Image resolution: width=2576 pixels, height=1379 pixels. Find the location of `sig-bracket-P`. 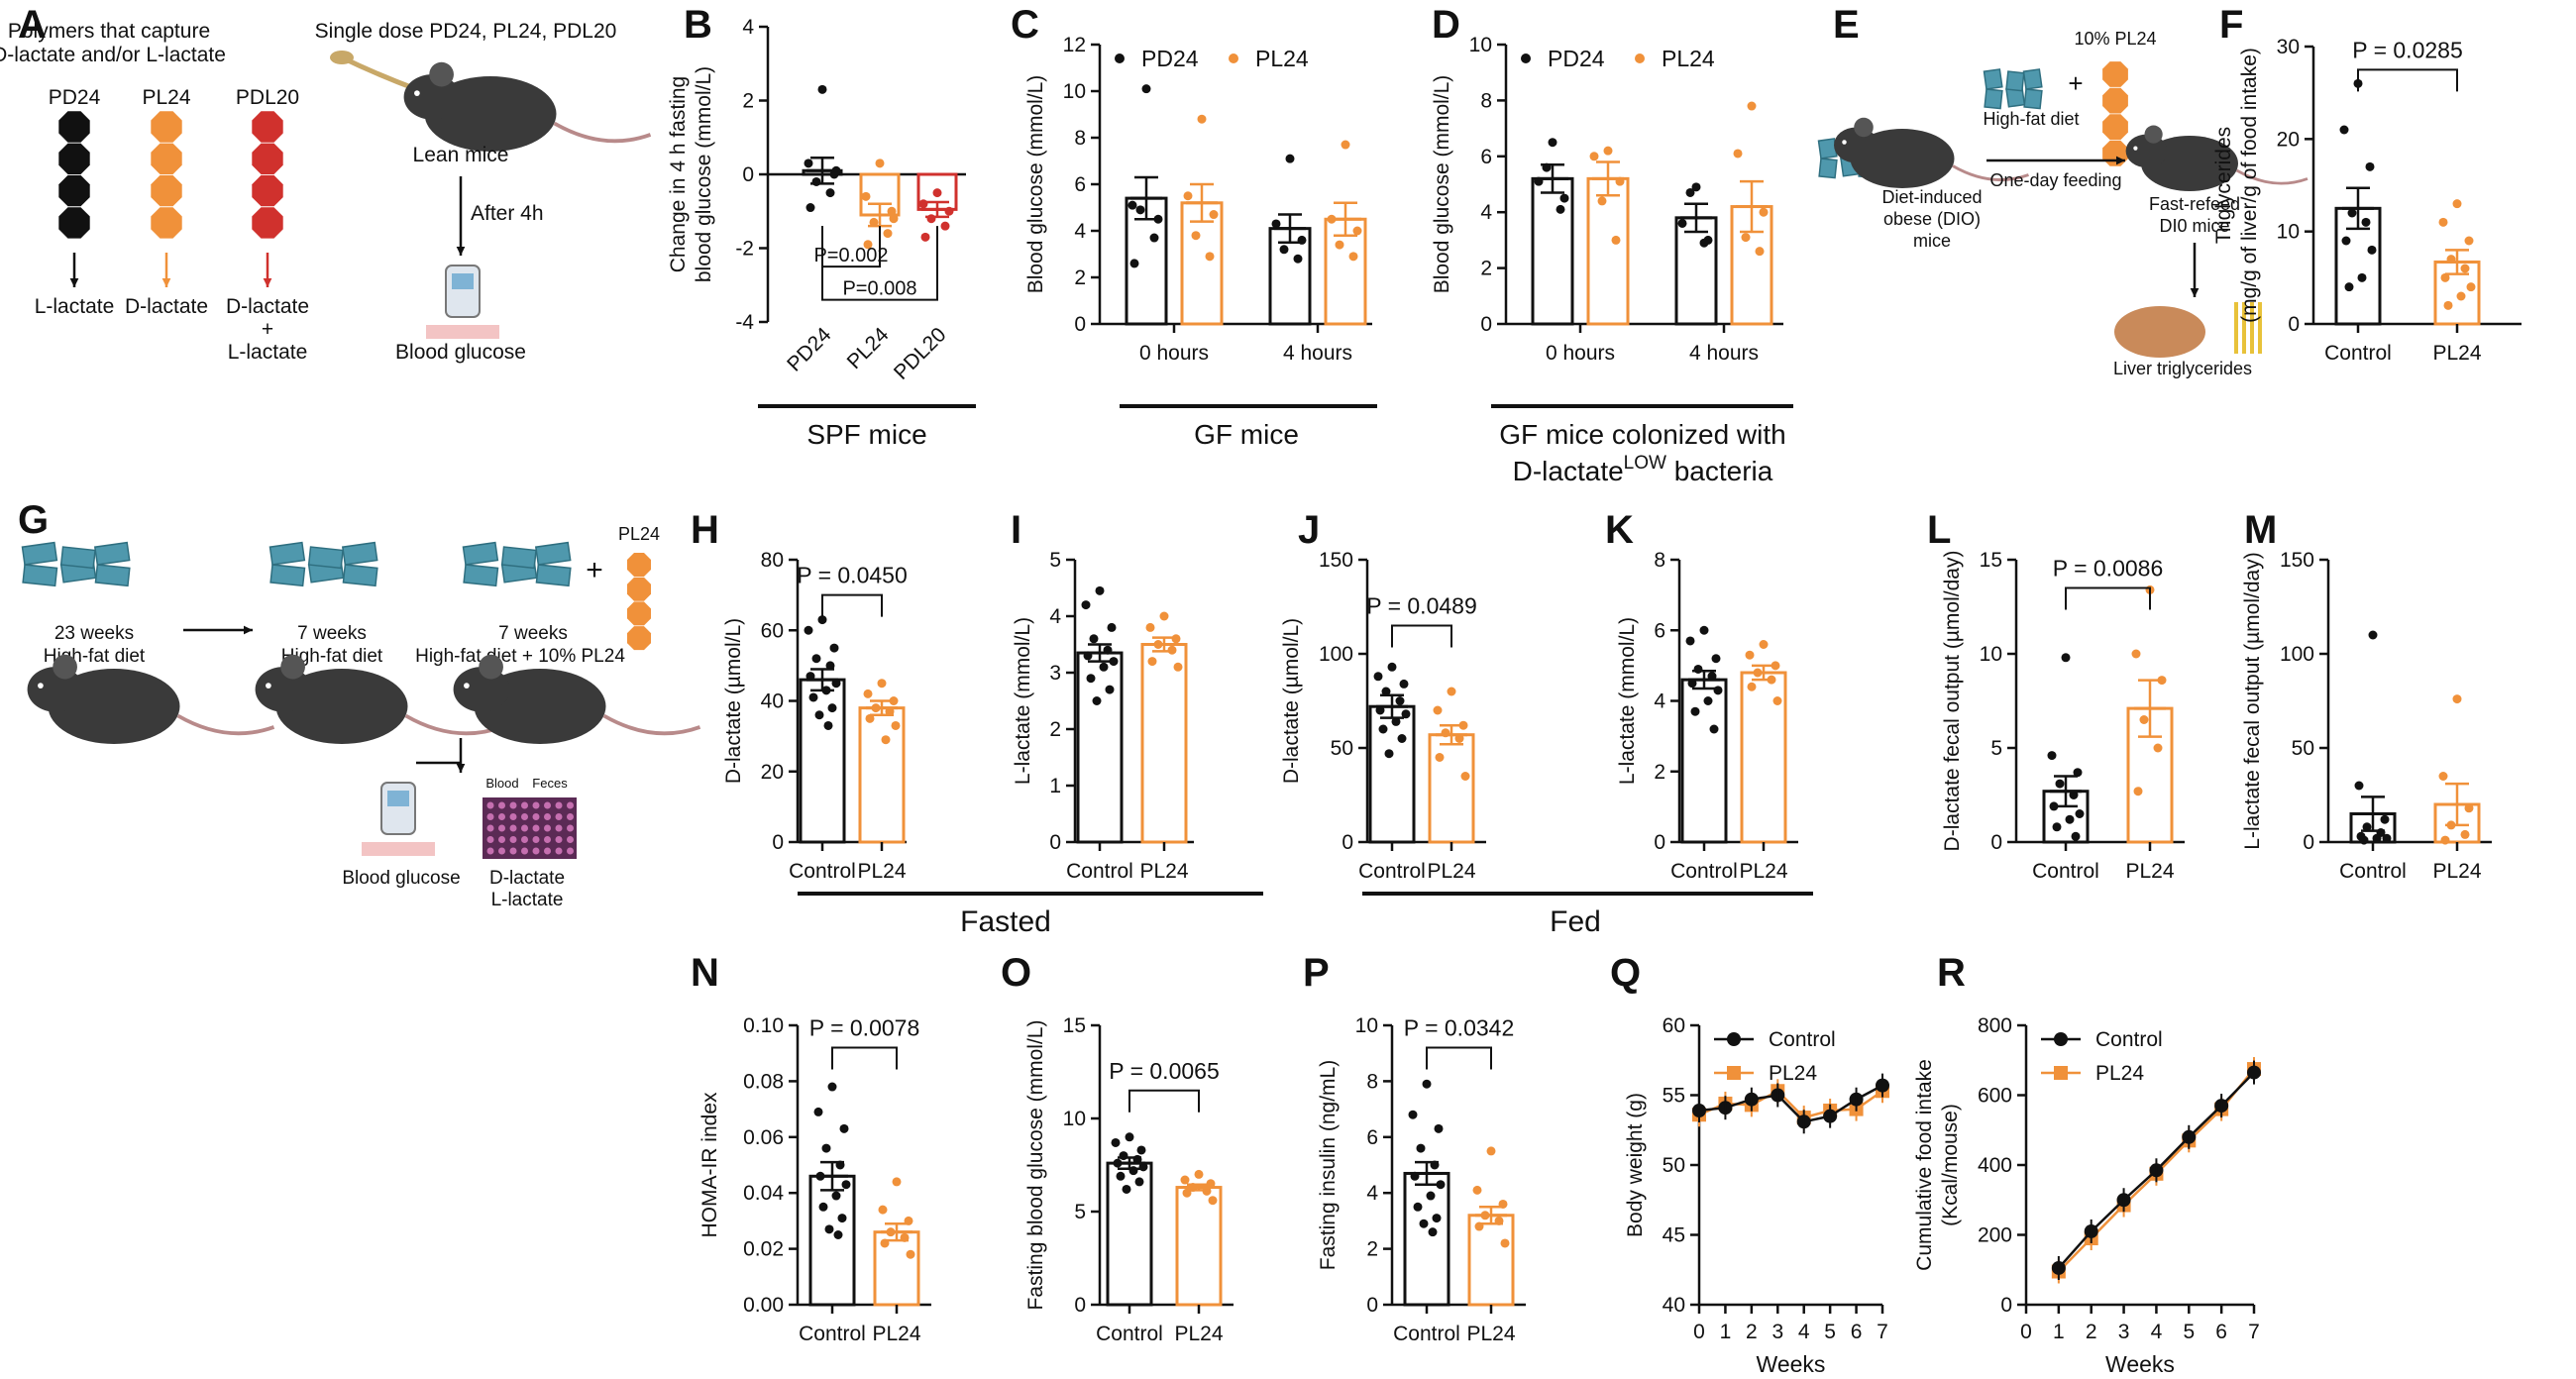

sig-bracket-P is located at coordinates (1459, 1058).